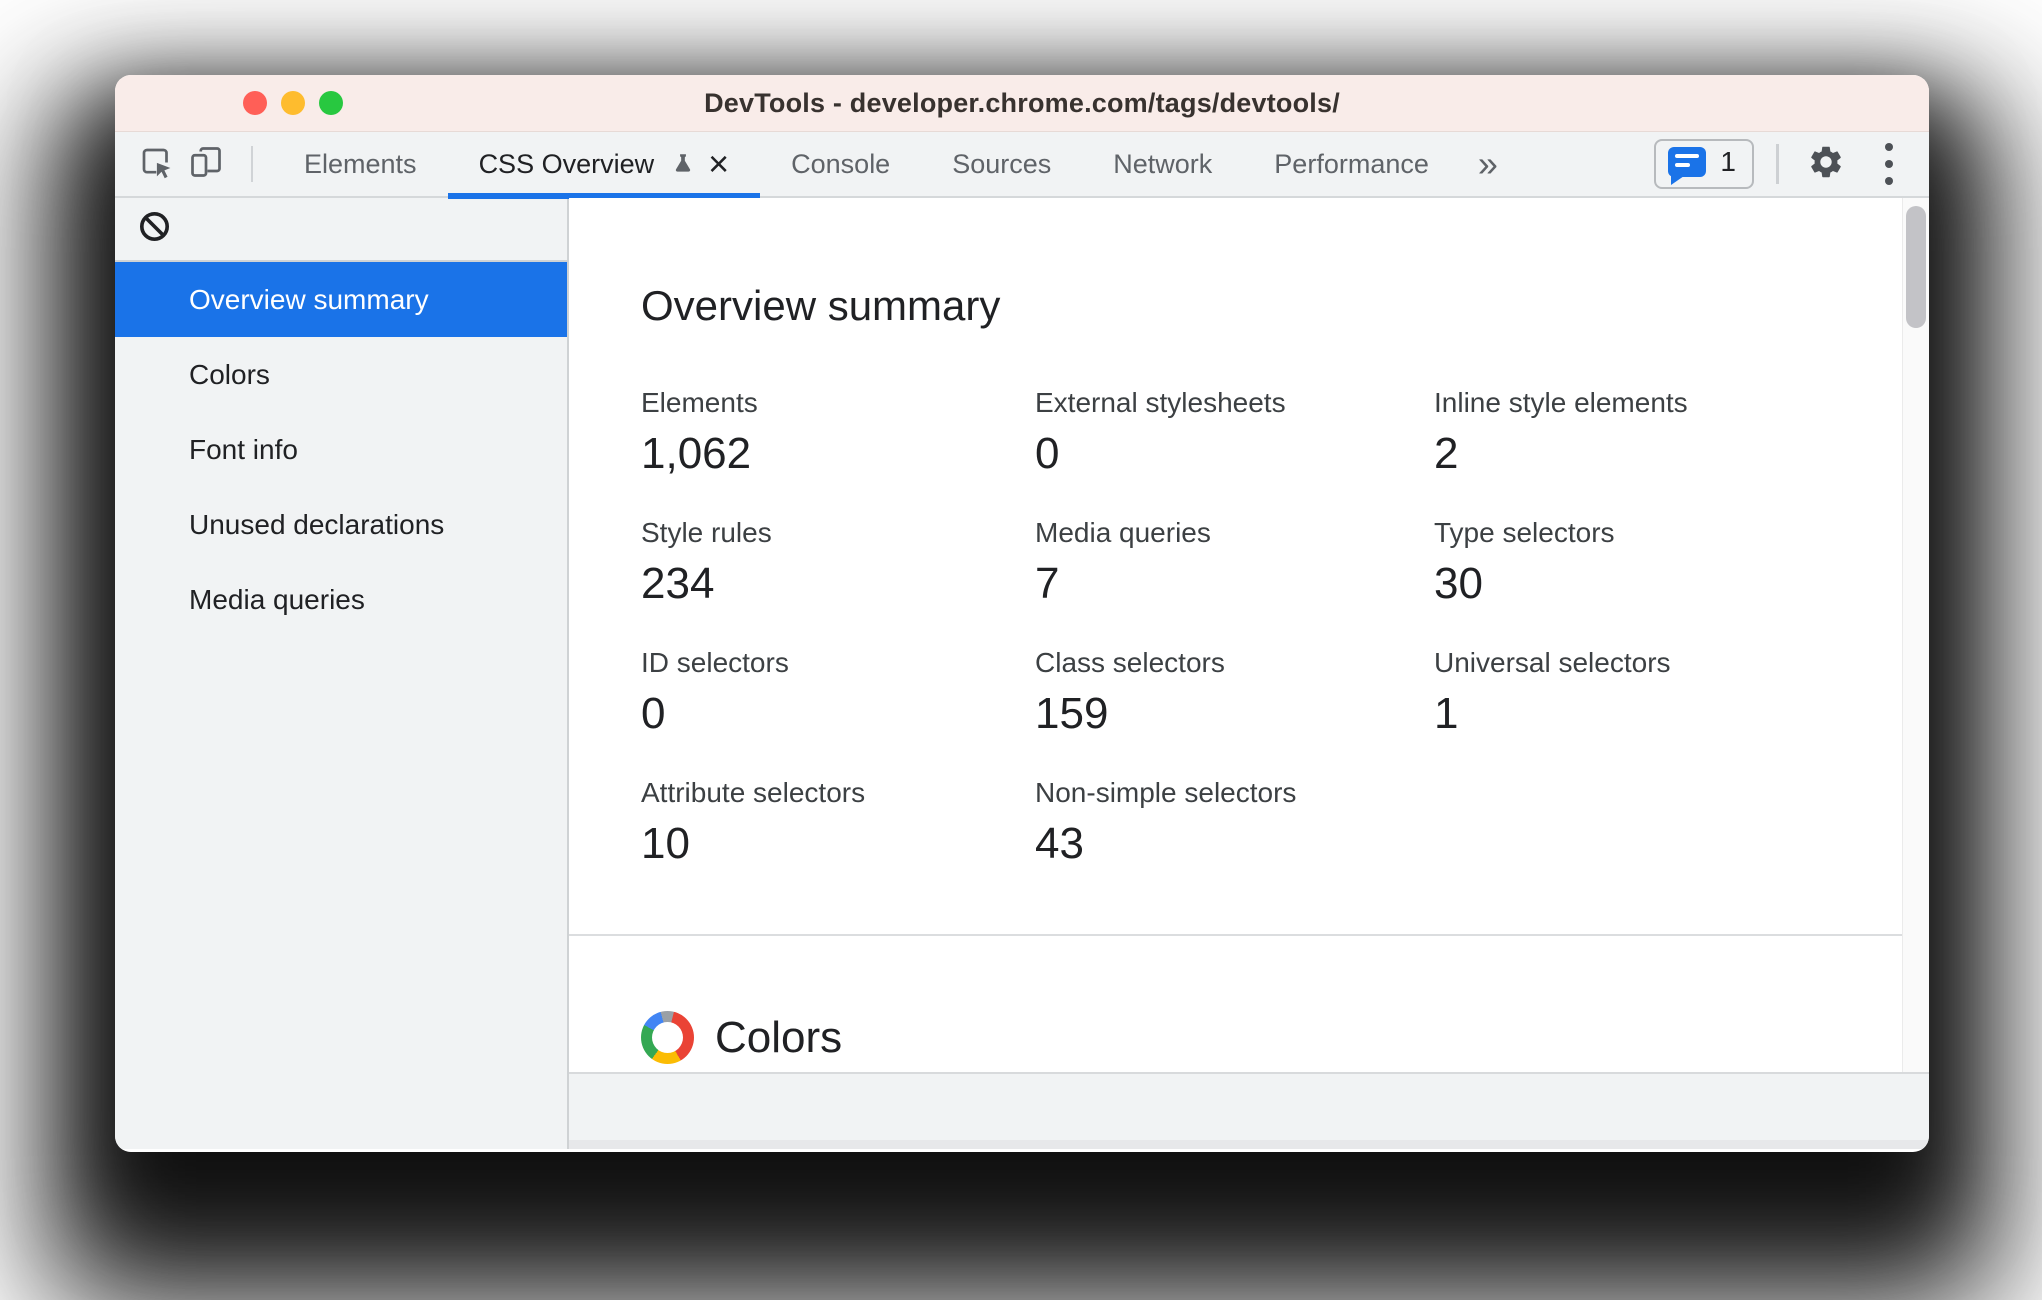  I want to click on controls-divider, so click(1777, 164).